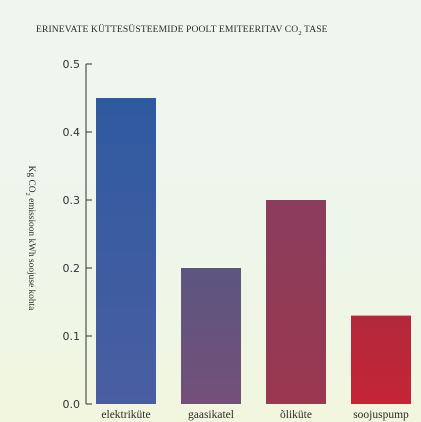 This screenshot has width=421, height=422. Describe the element at coordinates (296, 302) in the screenshot. I see `bar-õliküte` at that location.